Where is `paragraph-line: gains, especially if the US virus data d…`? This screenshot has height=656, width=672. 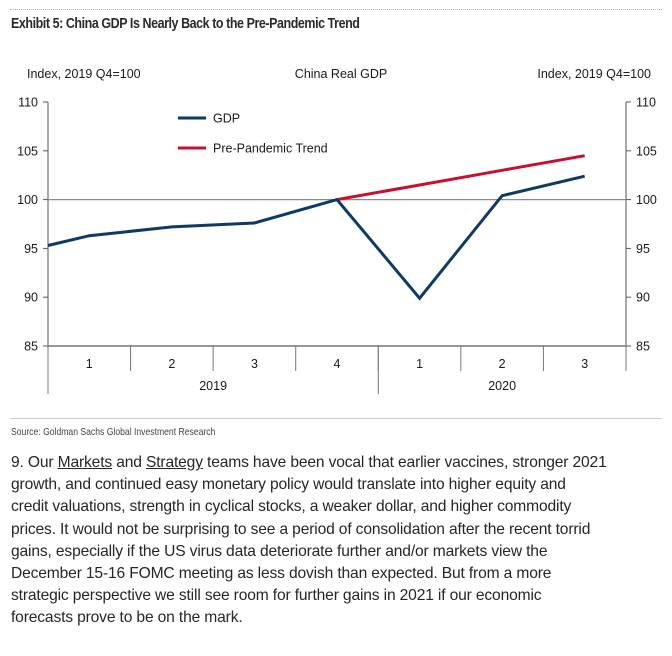 paragraph-line: gains, especially if the US virus data d… is located at coordinates (341, 552).